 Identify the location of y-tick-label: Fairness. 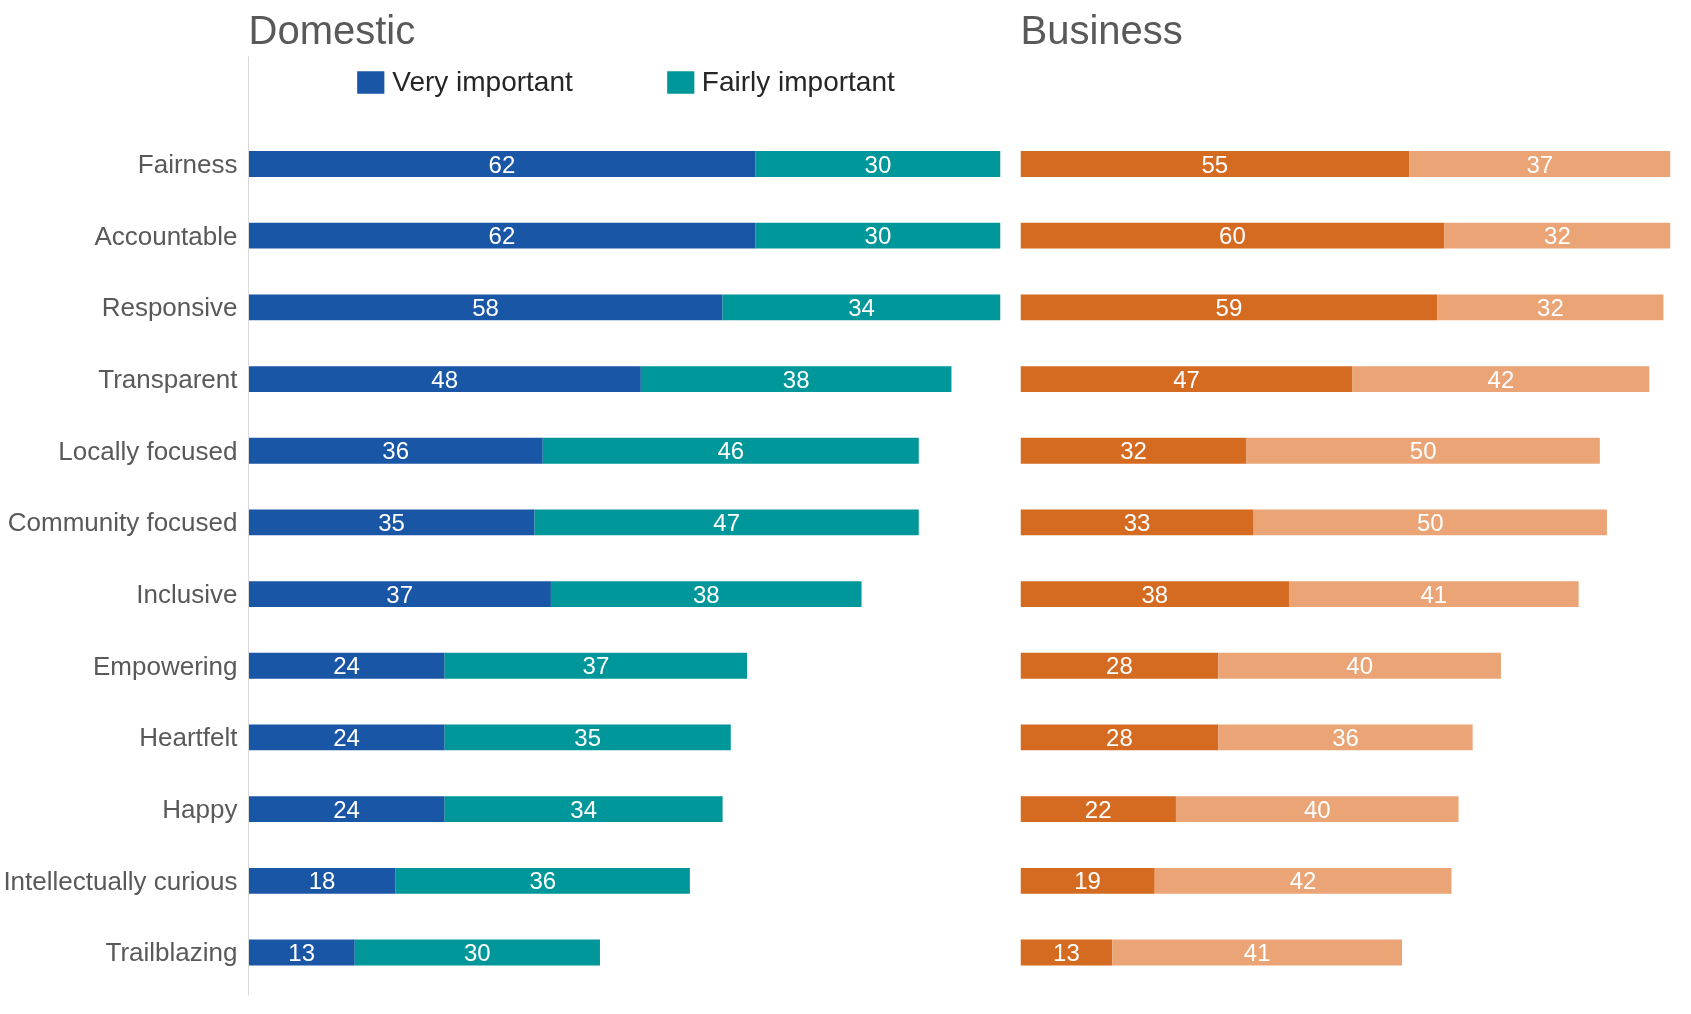
(187, 164).